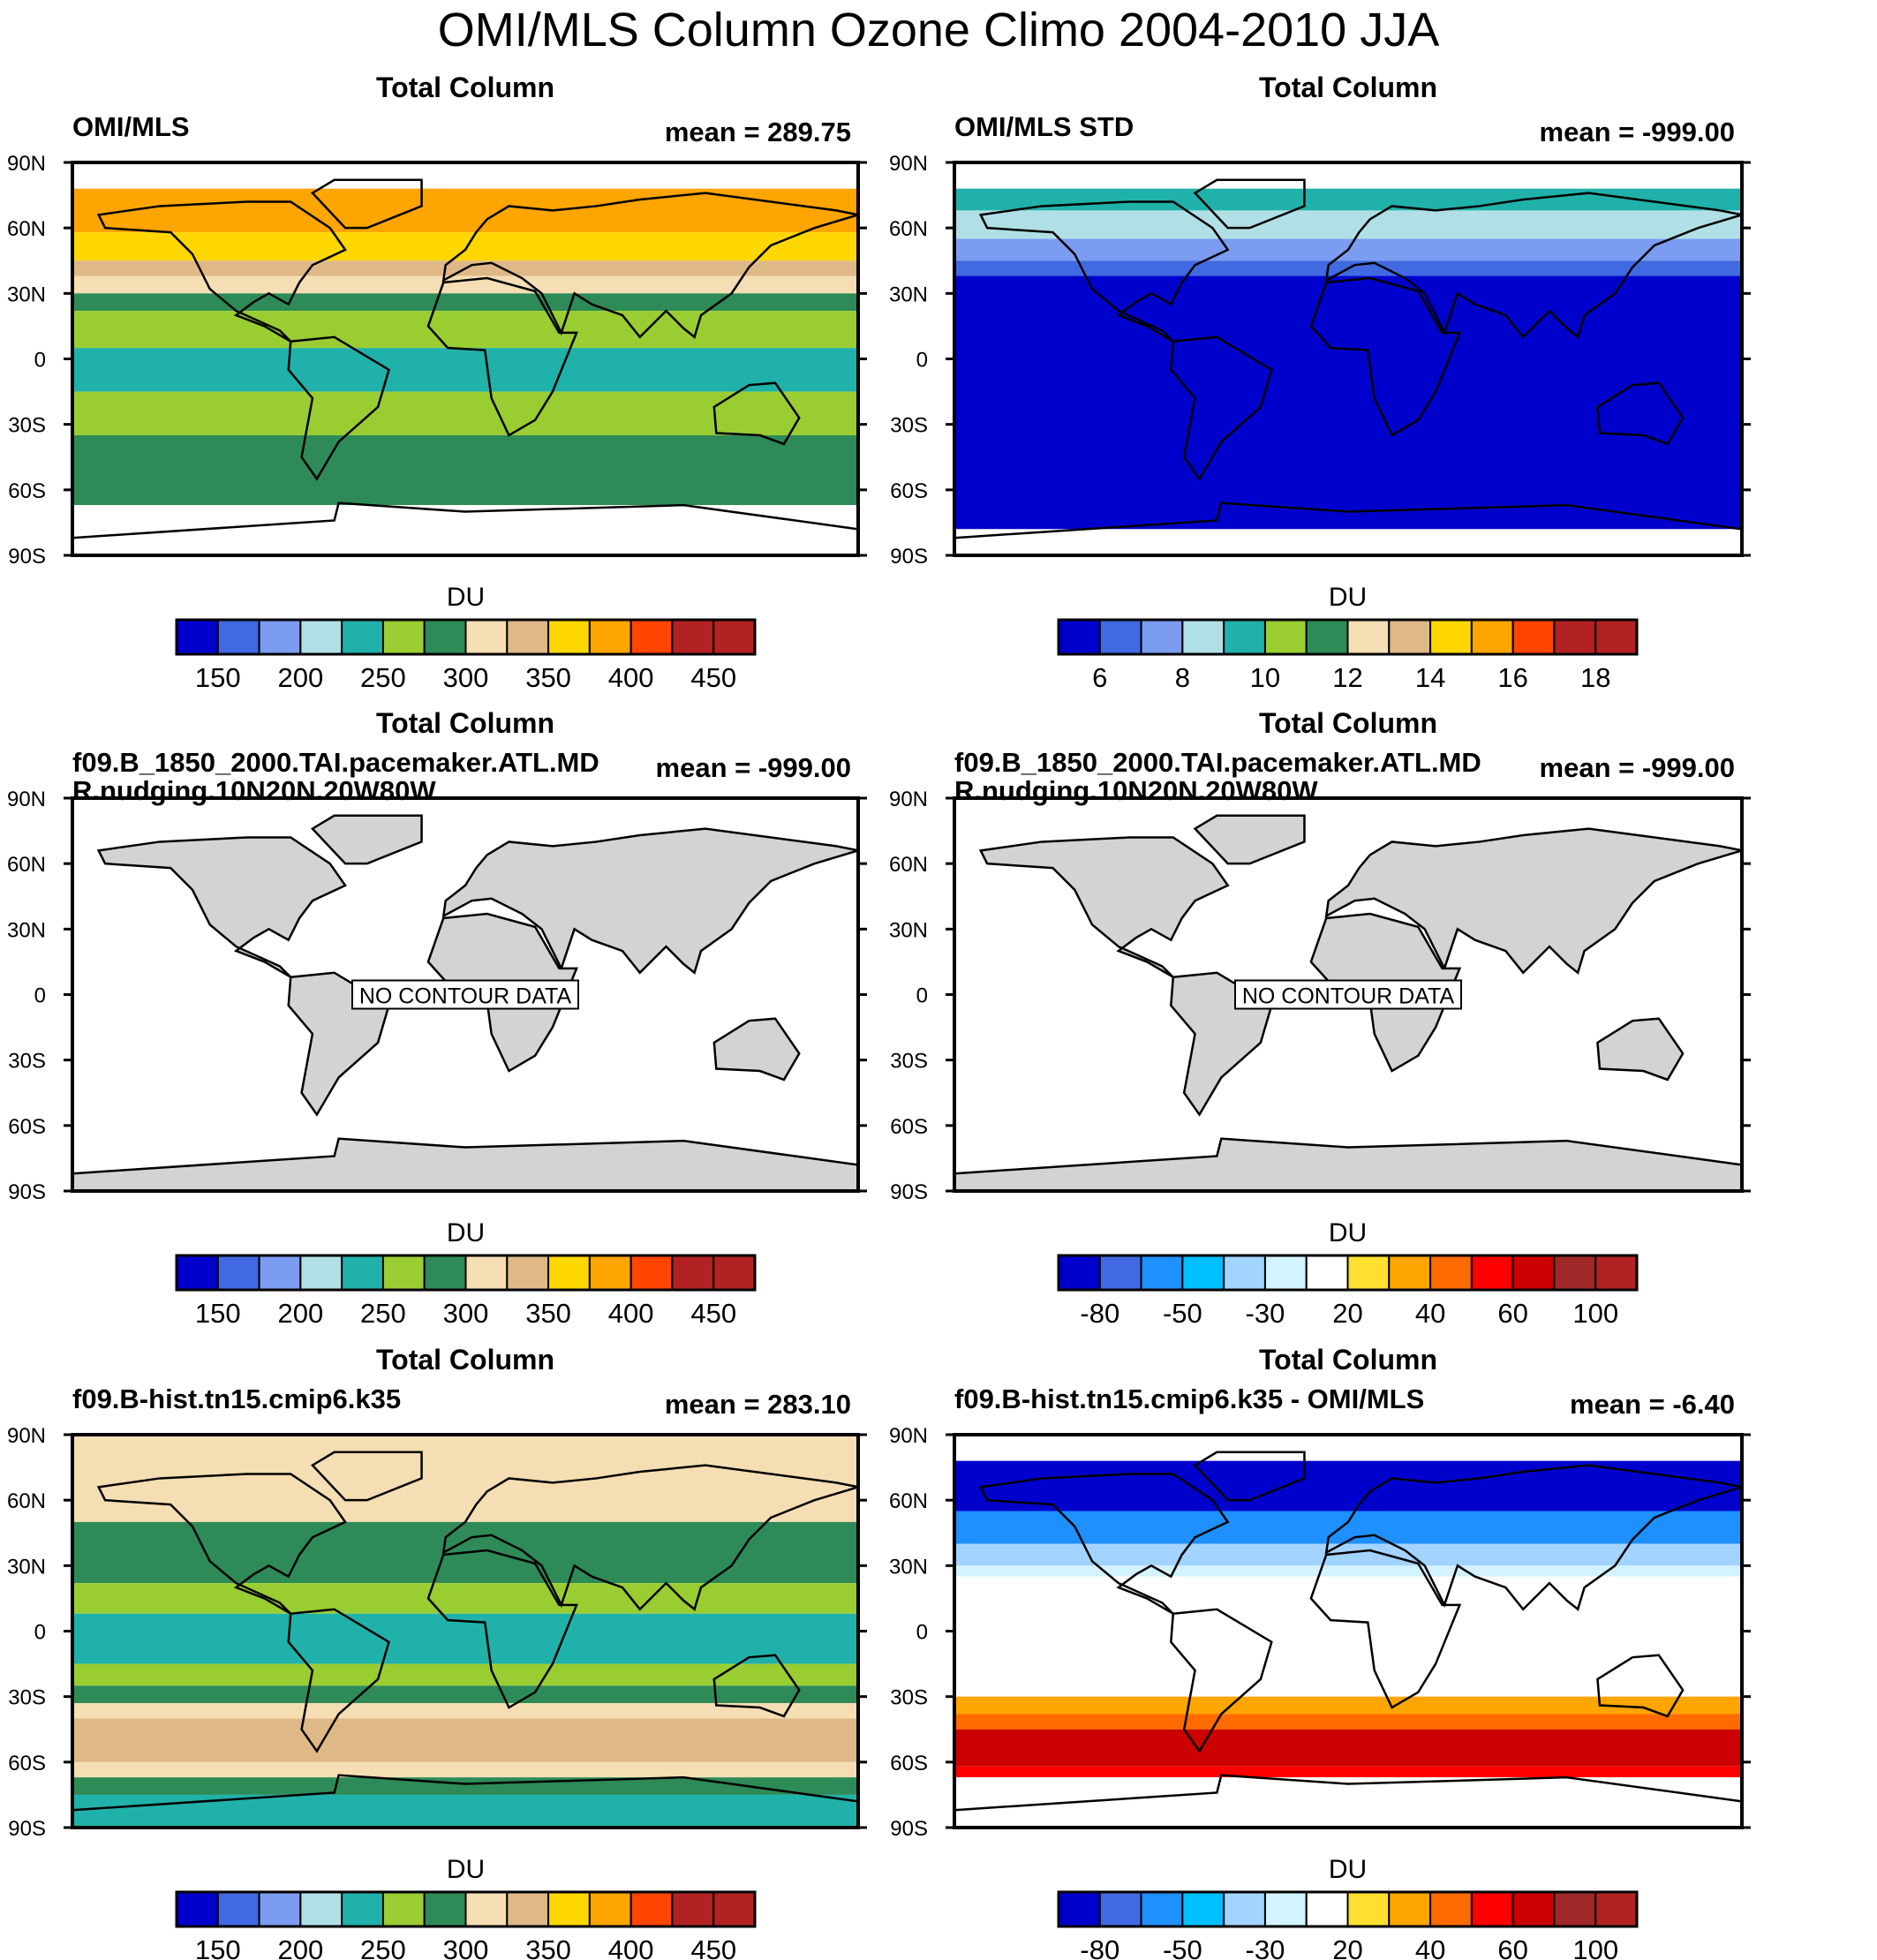 This screenshot has height=1960, width=1877. I want to click on lat-label: 60S, so click(909, 1127).